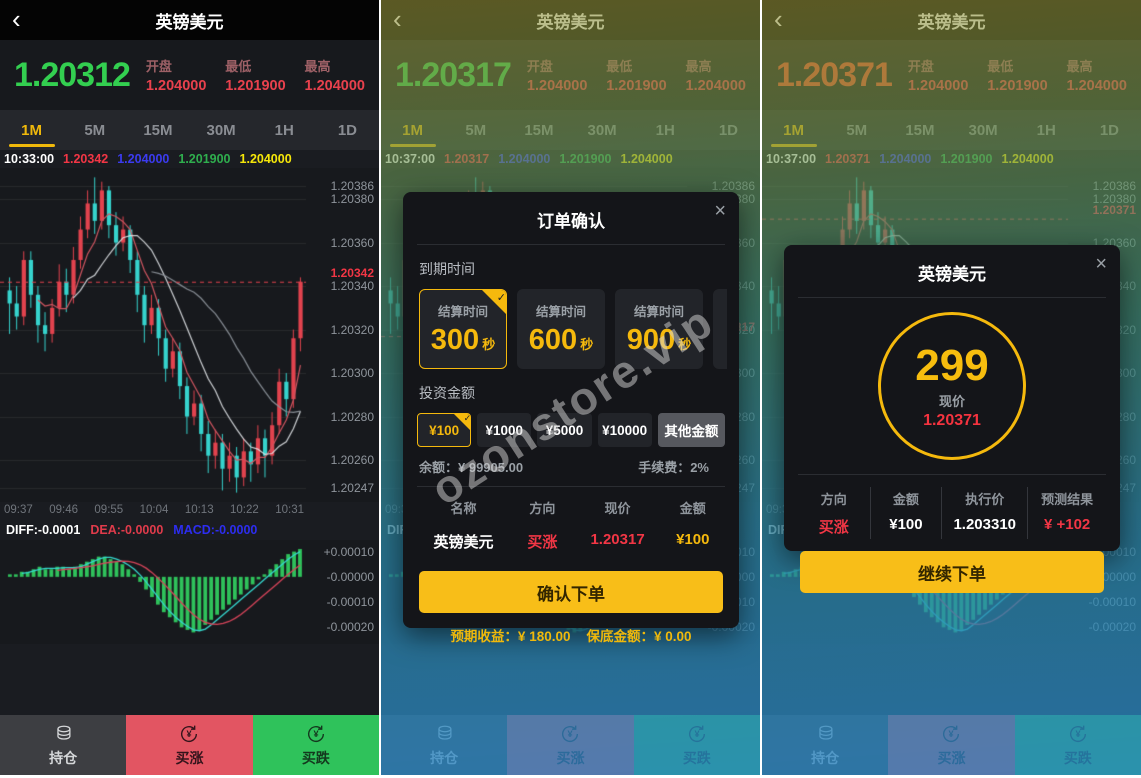 The height and width of the screenshot is (778, 1141). What do you see at coordinates (347, 130) in the screenshot?
I see `tab-1d: 1D` at bounding box center [347, 130].